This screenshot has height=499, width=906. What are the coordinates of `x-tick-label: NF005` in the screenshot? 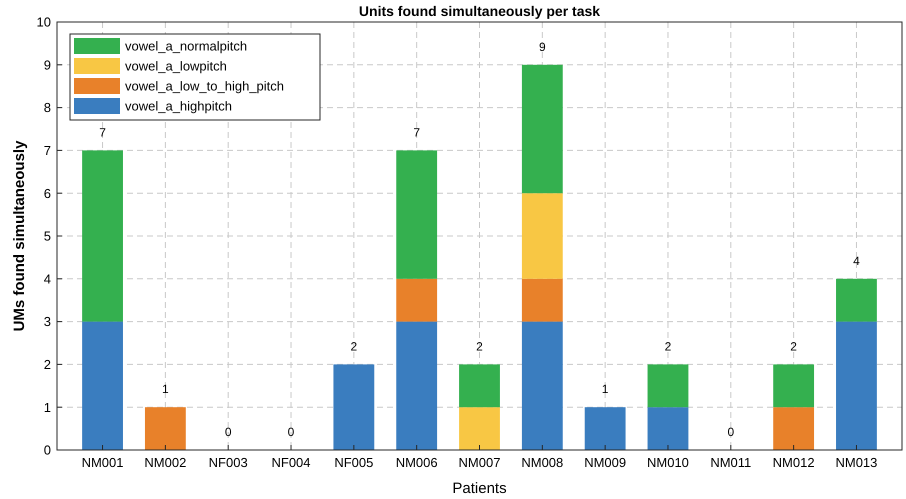 It's located at (354, 462).